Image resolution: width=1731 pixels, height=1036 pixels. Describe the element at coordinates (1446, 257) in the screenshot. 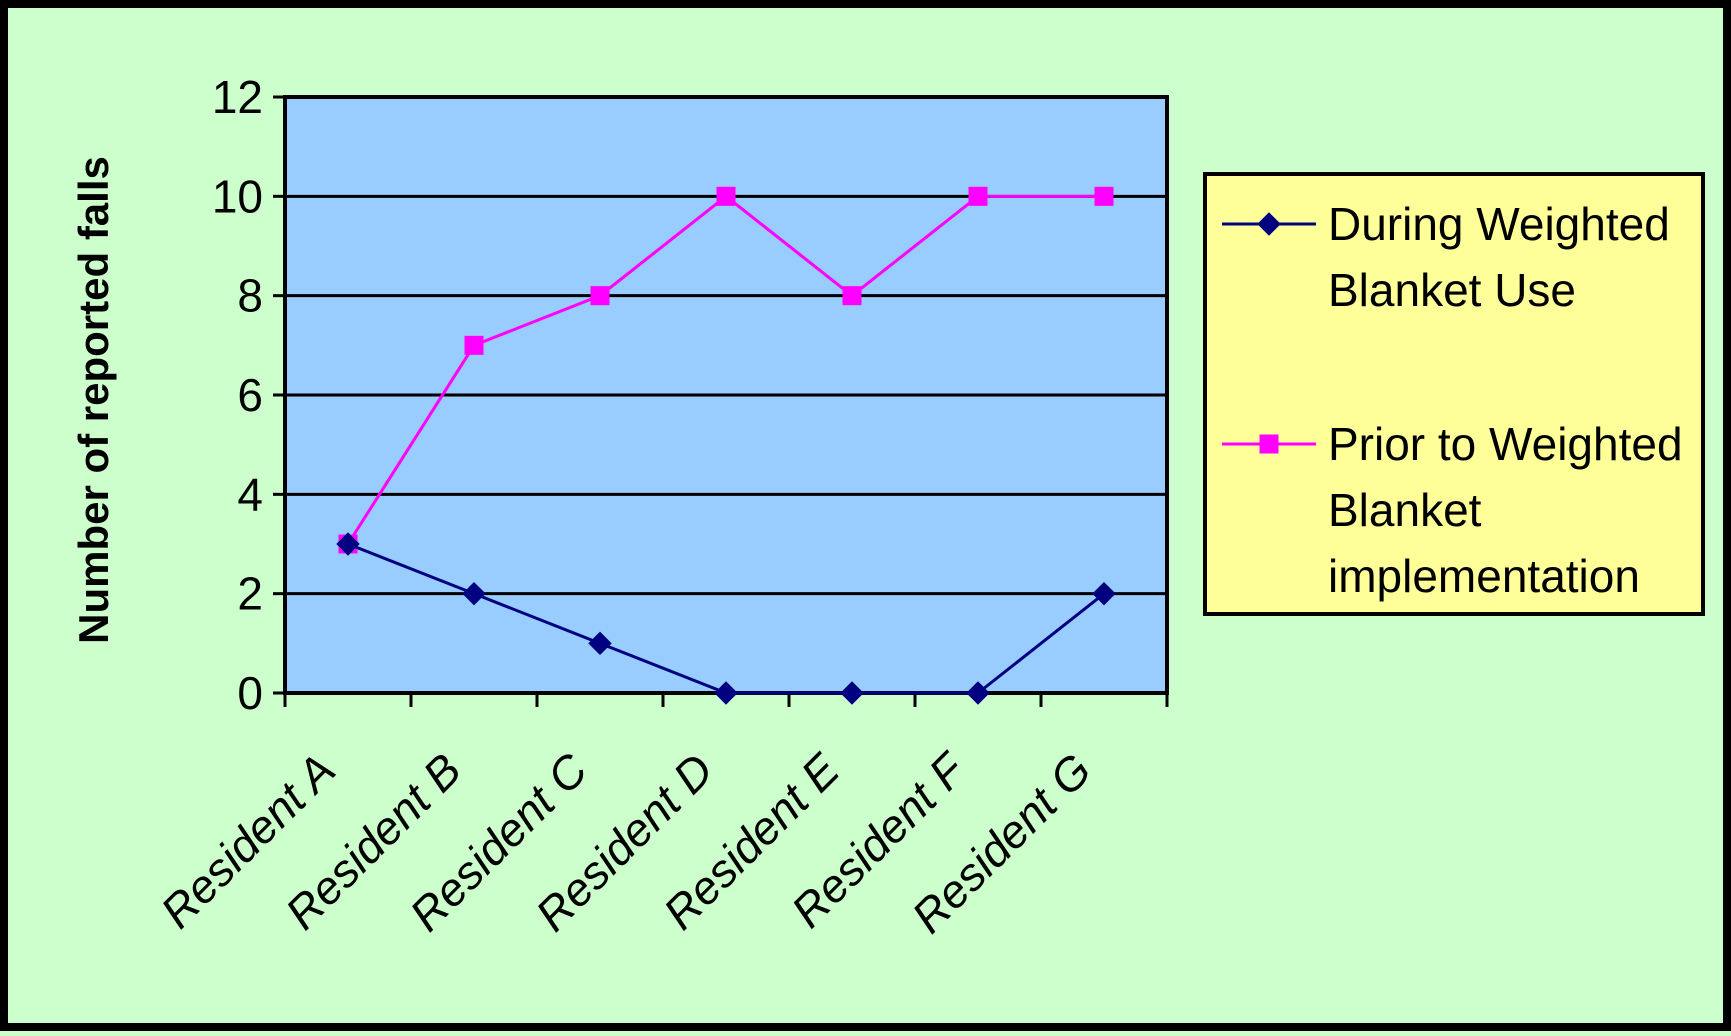

I see `legend-entry: During Weighted Blanket Use` at that location.